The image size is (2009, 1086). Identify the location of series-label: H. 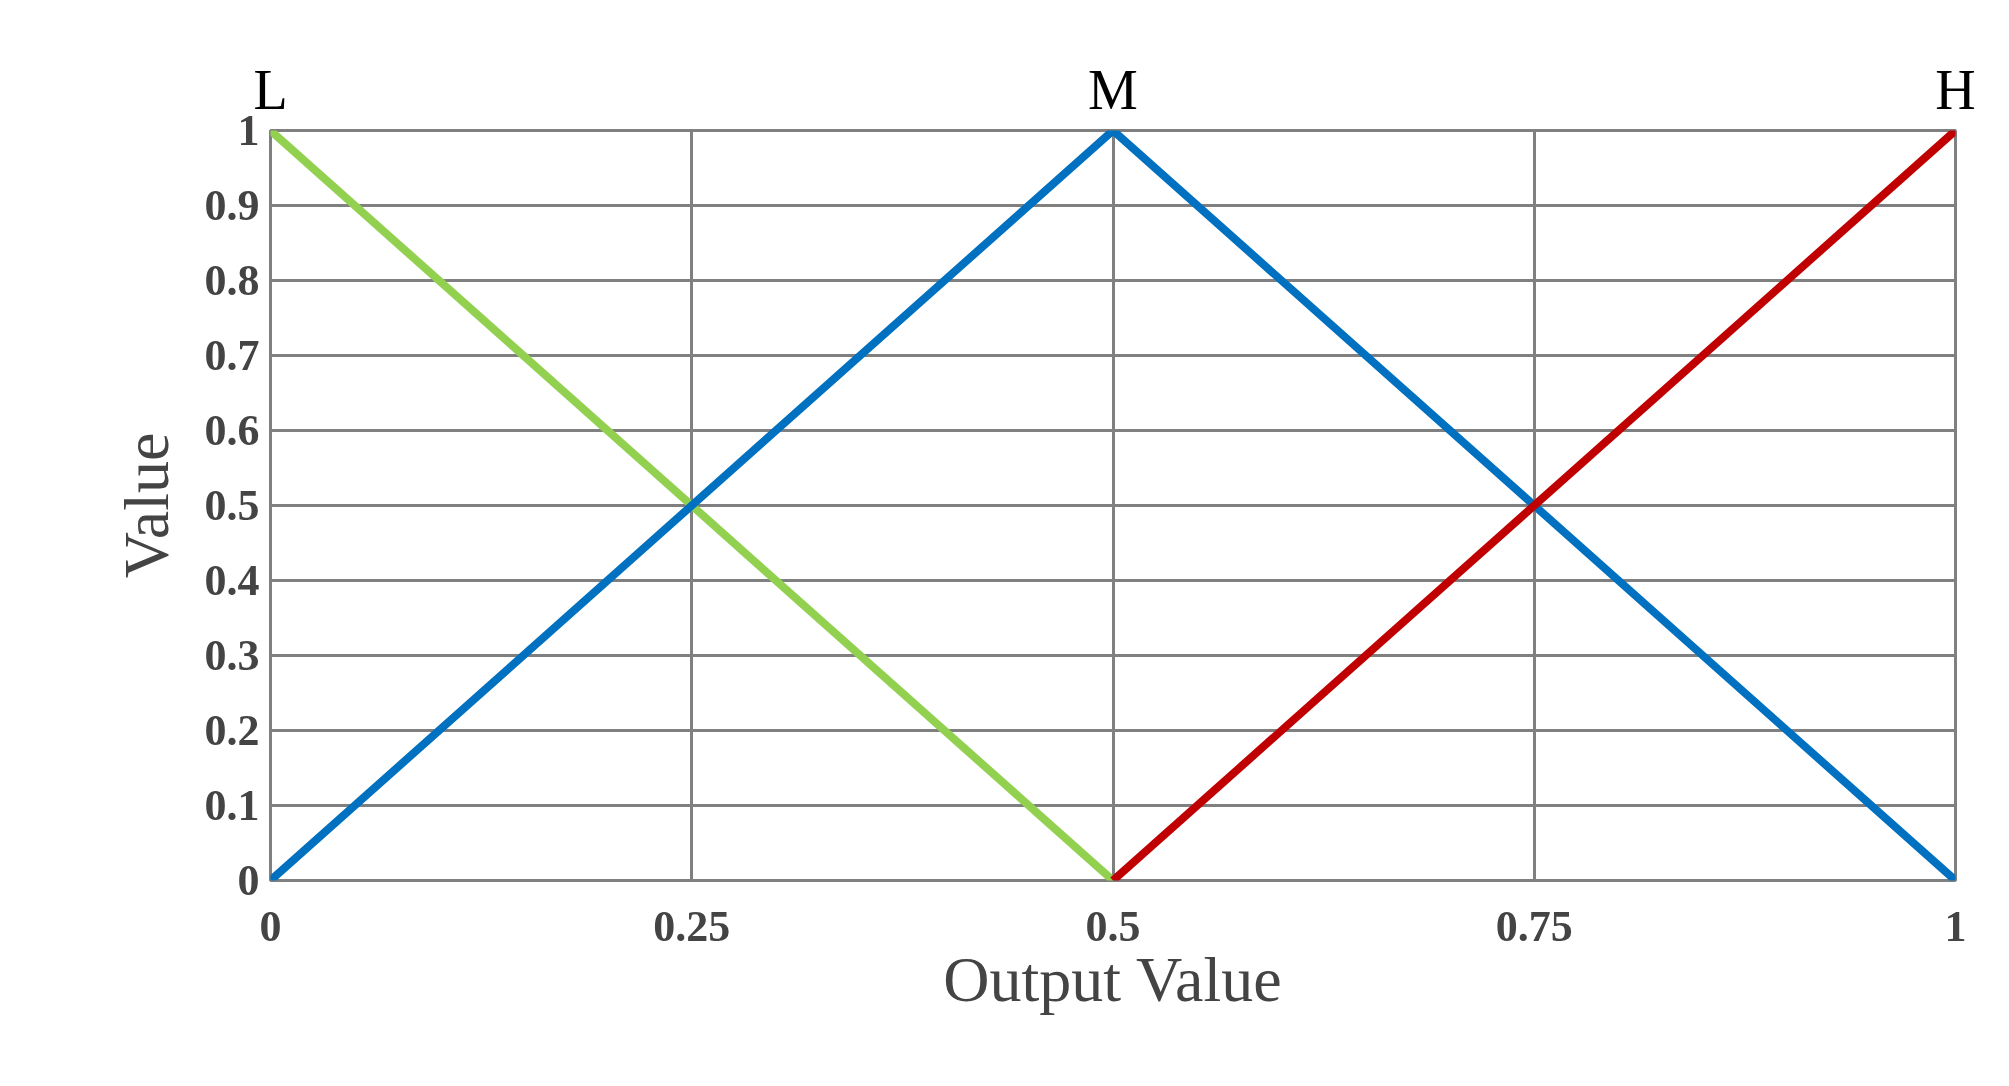
(1955, 89).